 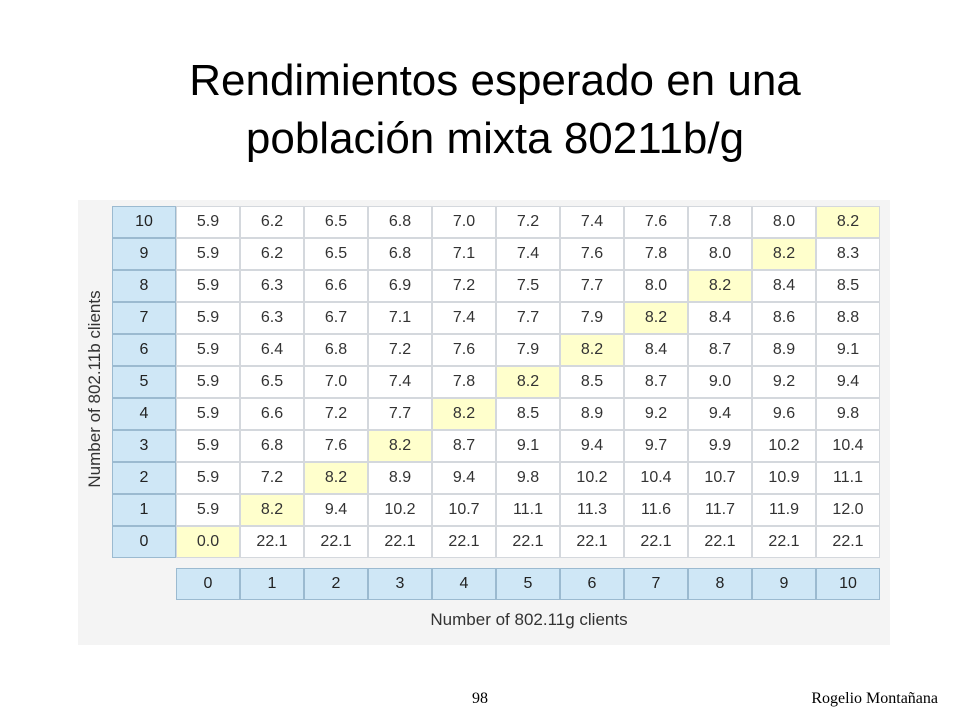 What do you see at coordinates (848, 584) in the screenshot?
I see `column-header-10: 10` at bounding box center [848, 584].